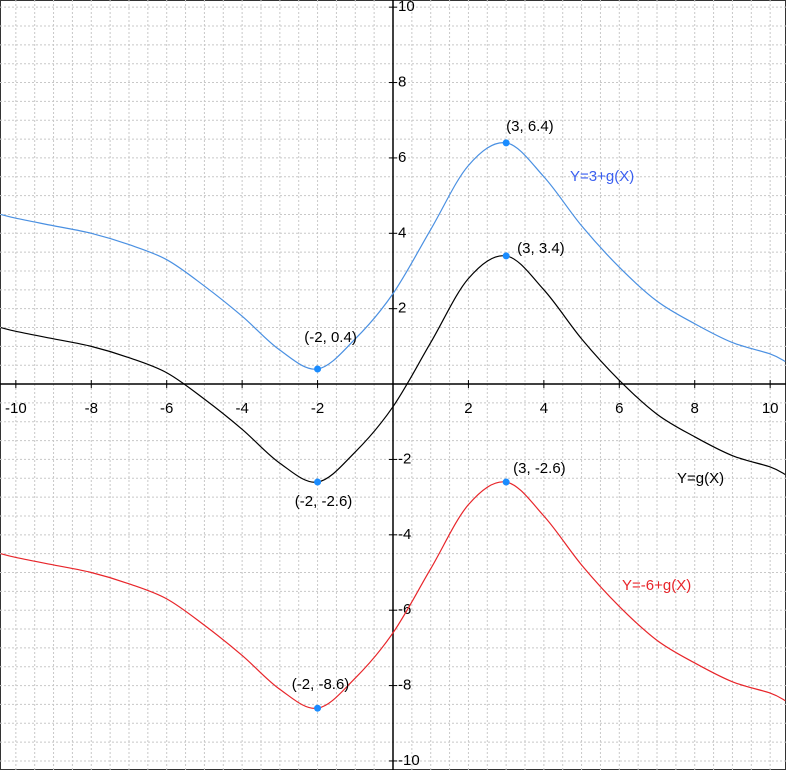 The image size is (786, 770). I want to click on x-tick-label: -2, so click(317, 408).